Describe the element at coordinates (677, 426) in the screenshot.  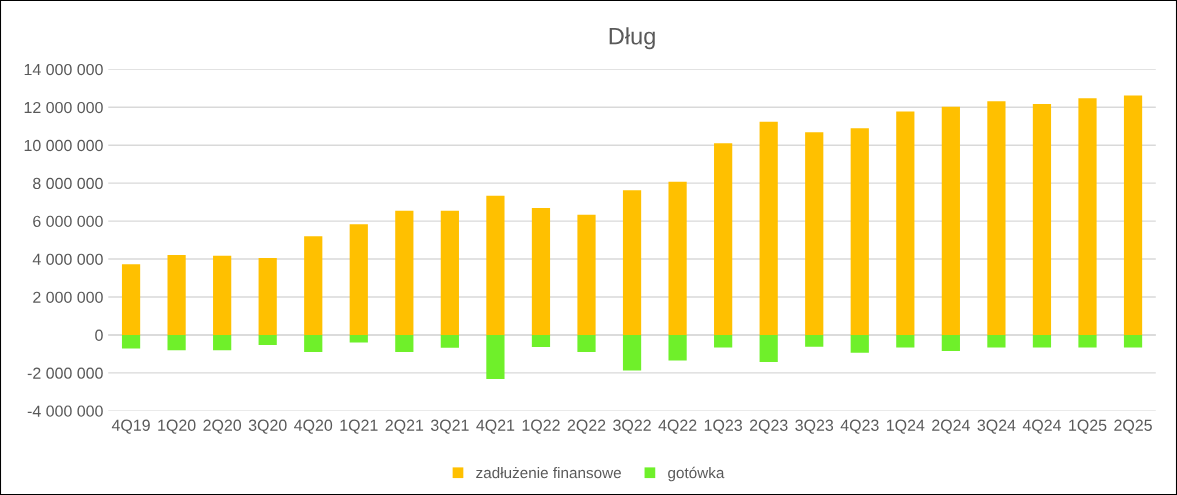
I see `x-tick-label: 4Q22` at that location.